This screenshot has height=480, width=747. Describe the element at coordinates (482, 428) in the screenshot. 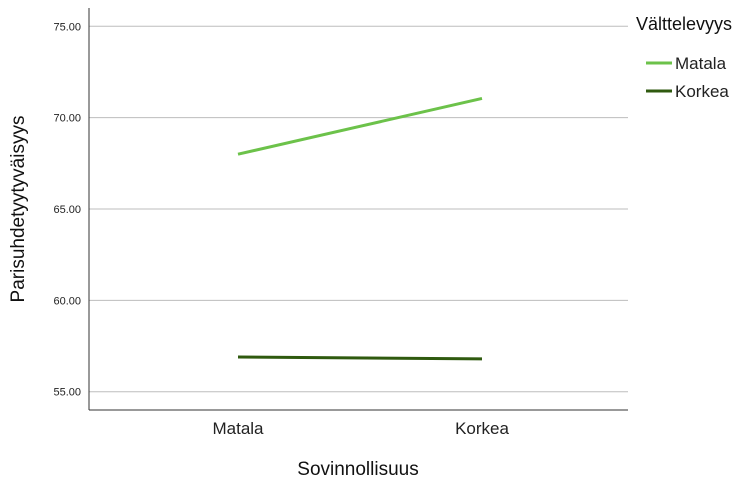

I see `x-category-label: Korkea` at that location.